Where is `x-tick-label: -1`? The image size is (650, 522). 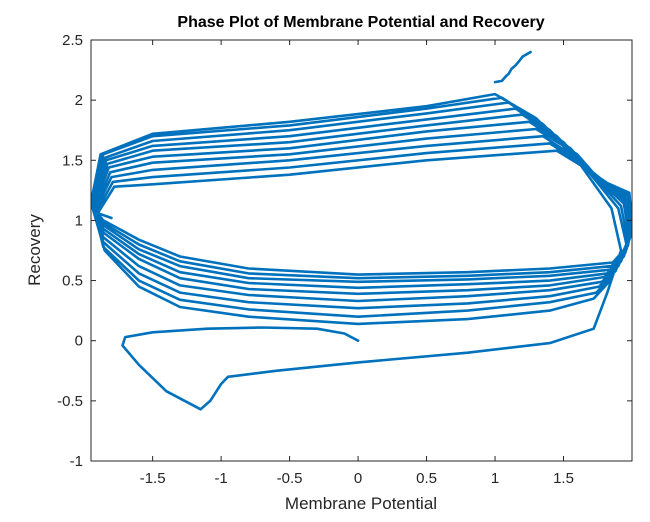
x-tick-label: -1 is located at coordinates (220, 478).